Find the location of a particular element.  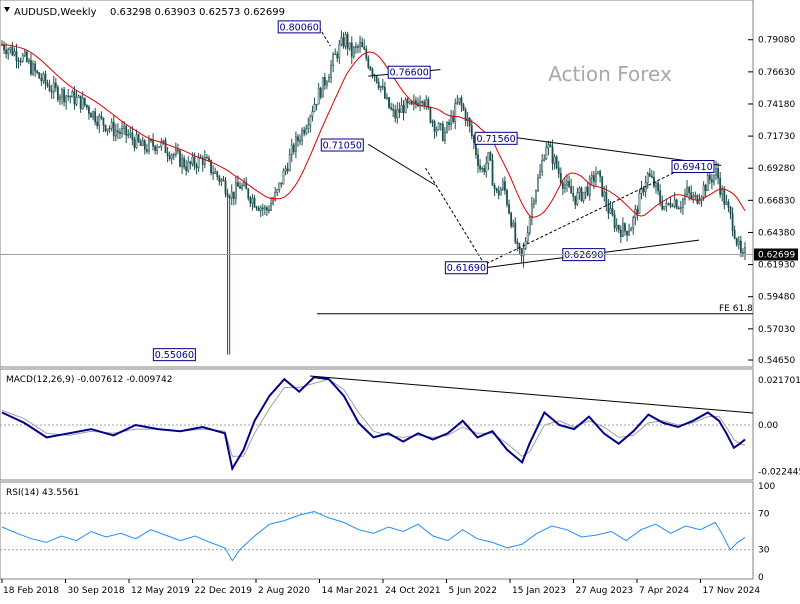

time-tick-label: 30 Sep 2018 is located at coordinates (96, 591).